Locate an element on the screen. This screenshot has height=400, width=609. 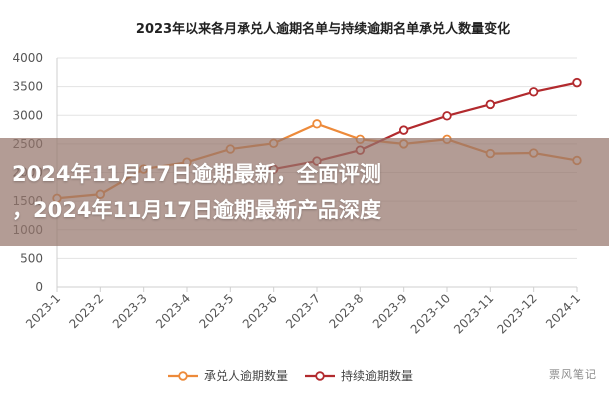
legend: 承兑人逾期数量 持续逾期数量 is located at coordinates (290, 375).